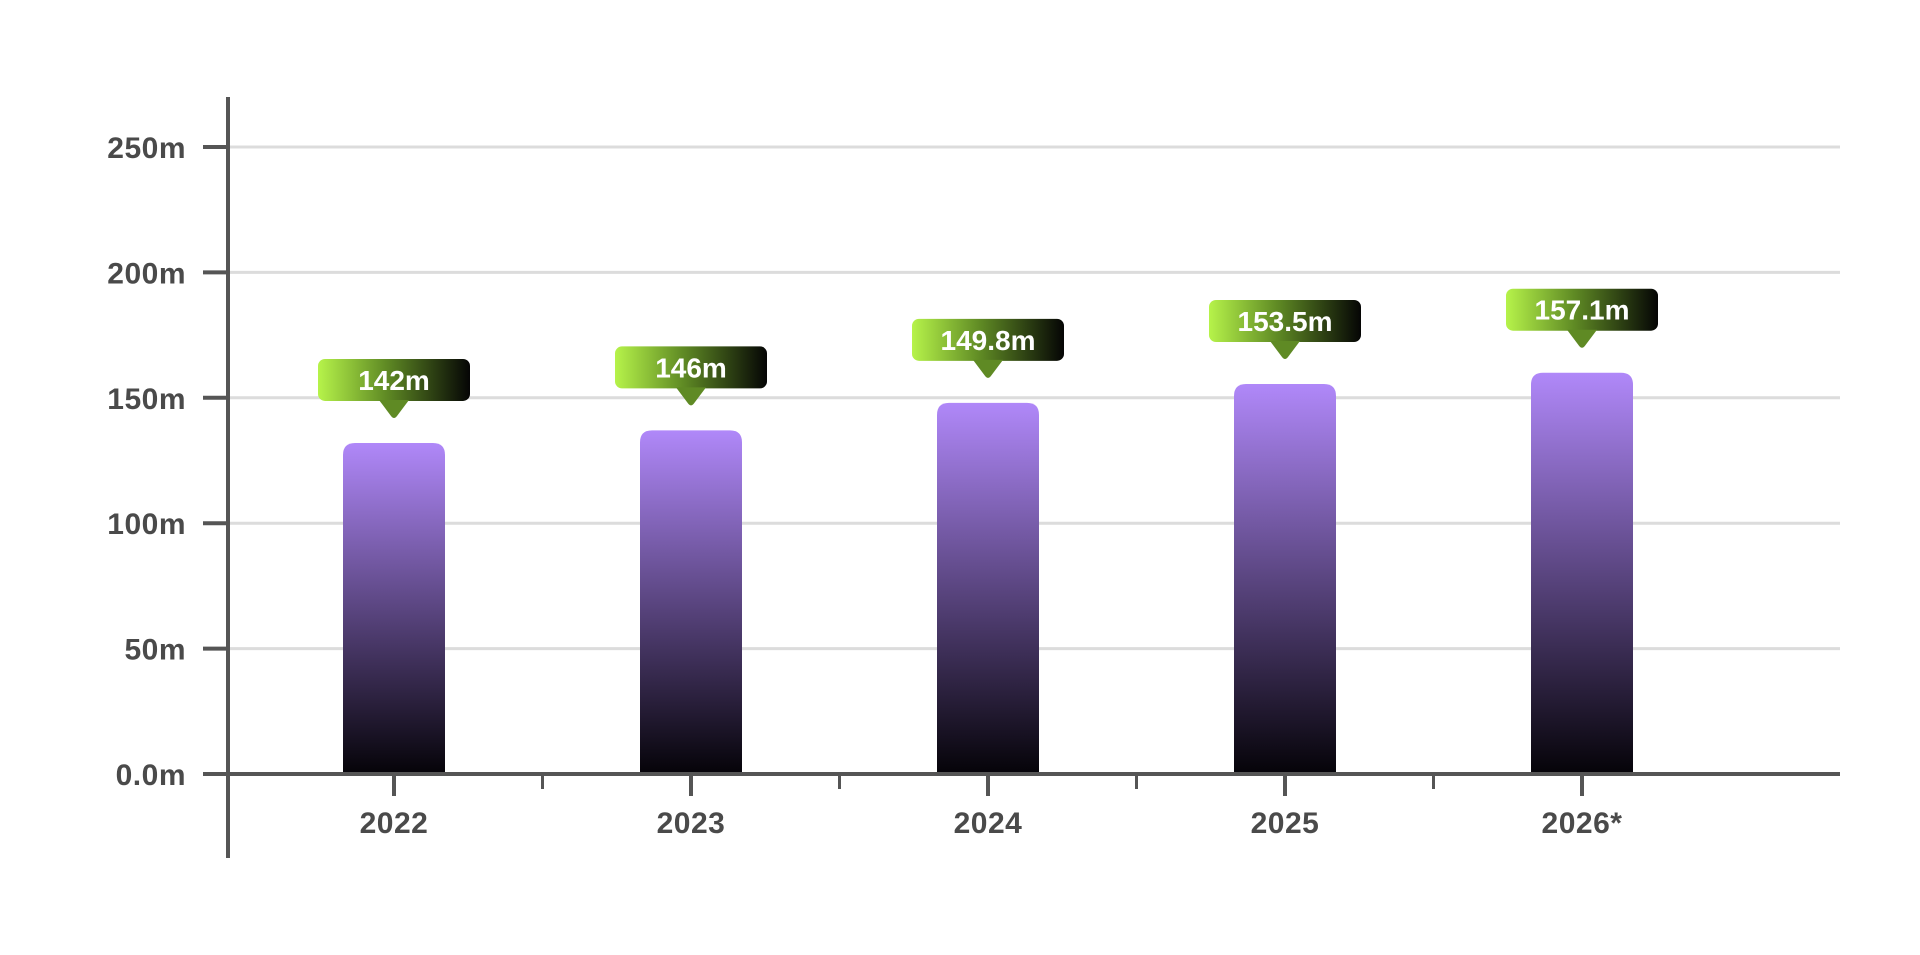 Image resolution: width=1920 pixels, height=955 pixels. What do you see at coordinates (988, 823) in the screenshot?
I see `x-tick-label: 2024` at bounding box center [988, 823].